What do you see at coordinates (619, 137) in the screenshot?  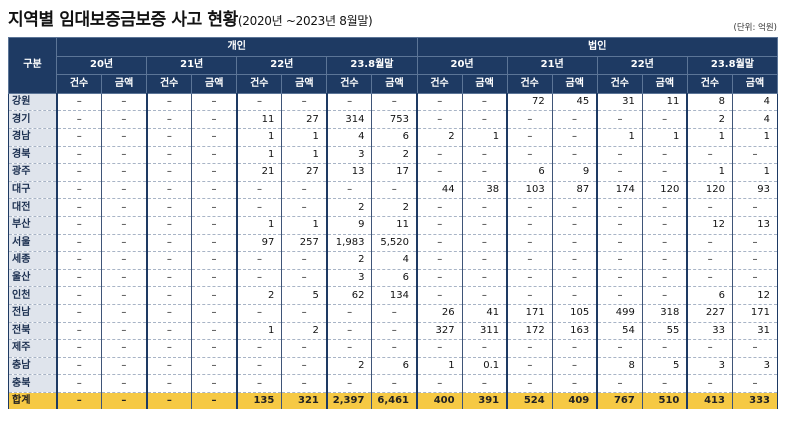 I see `count-cell: 1` at bounding box center [619, 137].